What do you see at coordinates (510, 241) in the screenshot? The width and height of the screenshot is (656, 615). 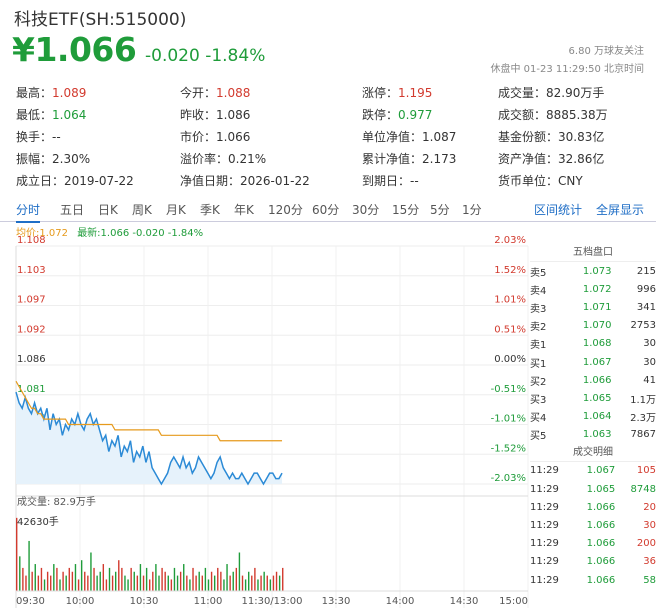 I see `pct-tick-label: 2.03%` at bounding box center [510, 241].